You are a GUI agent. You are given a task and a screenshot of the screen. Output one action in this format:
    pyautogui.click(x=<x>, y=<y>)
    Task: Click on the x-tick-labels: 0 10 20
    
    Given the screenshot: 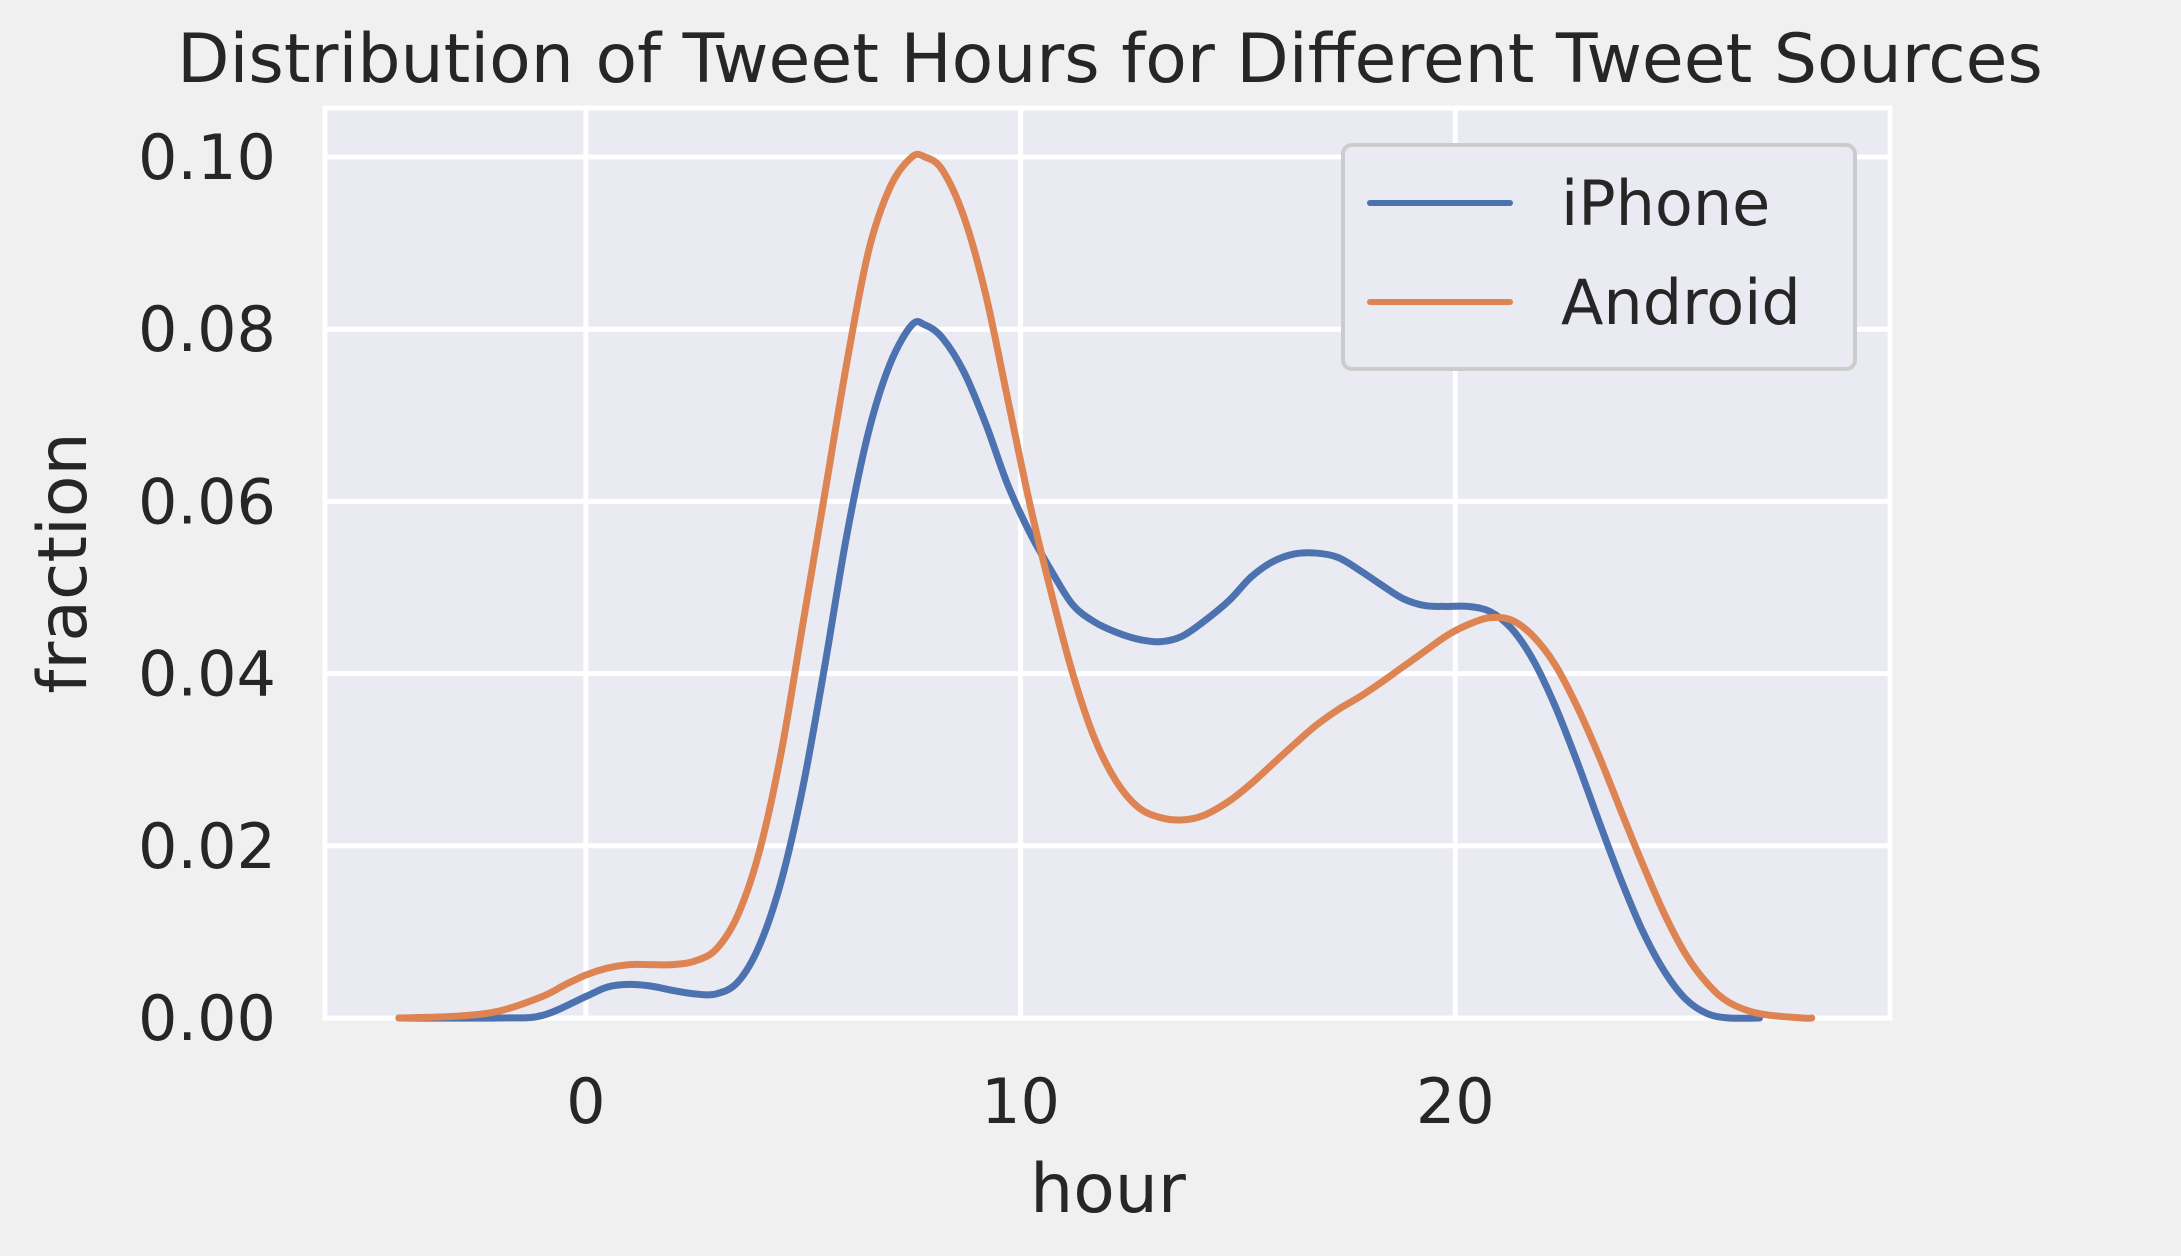 What is the action you would take?
    pyautogui.click(x=1030, y=1101)
    